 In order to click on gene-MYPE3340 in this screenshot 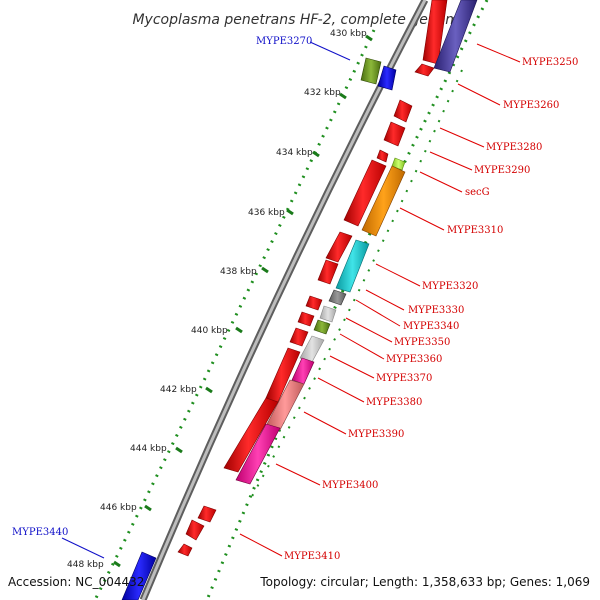, I will do `click(314, 303)`.